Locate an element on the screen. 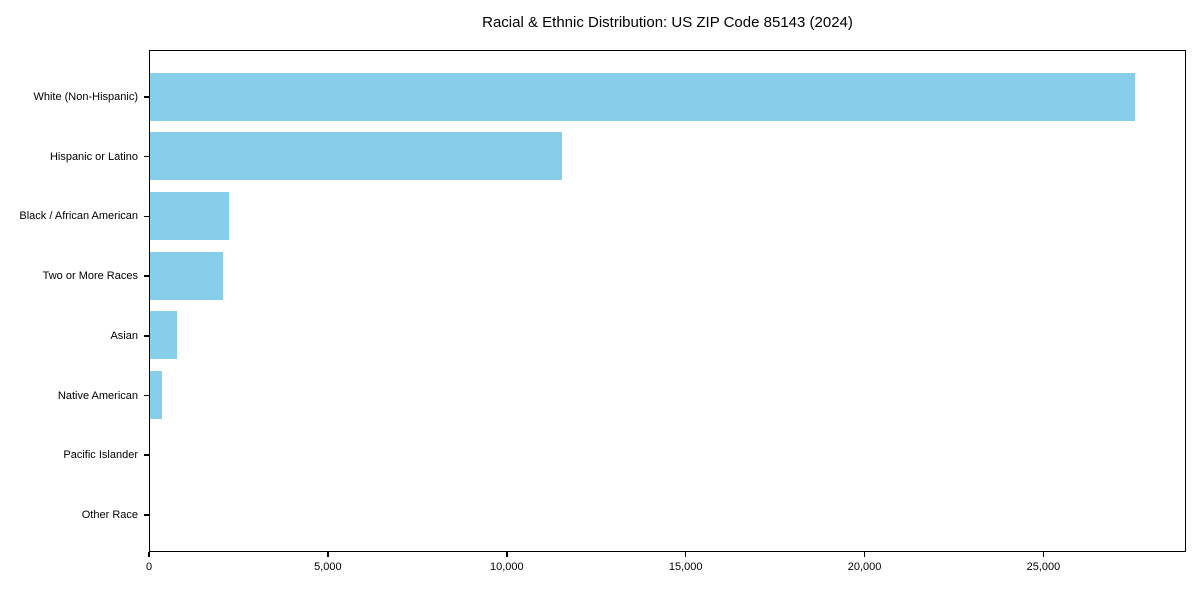 Image resolution: width=1200 pixels, height=600 pixels. x-tick-label: 10,000 is located at coordinates (506, 567).